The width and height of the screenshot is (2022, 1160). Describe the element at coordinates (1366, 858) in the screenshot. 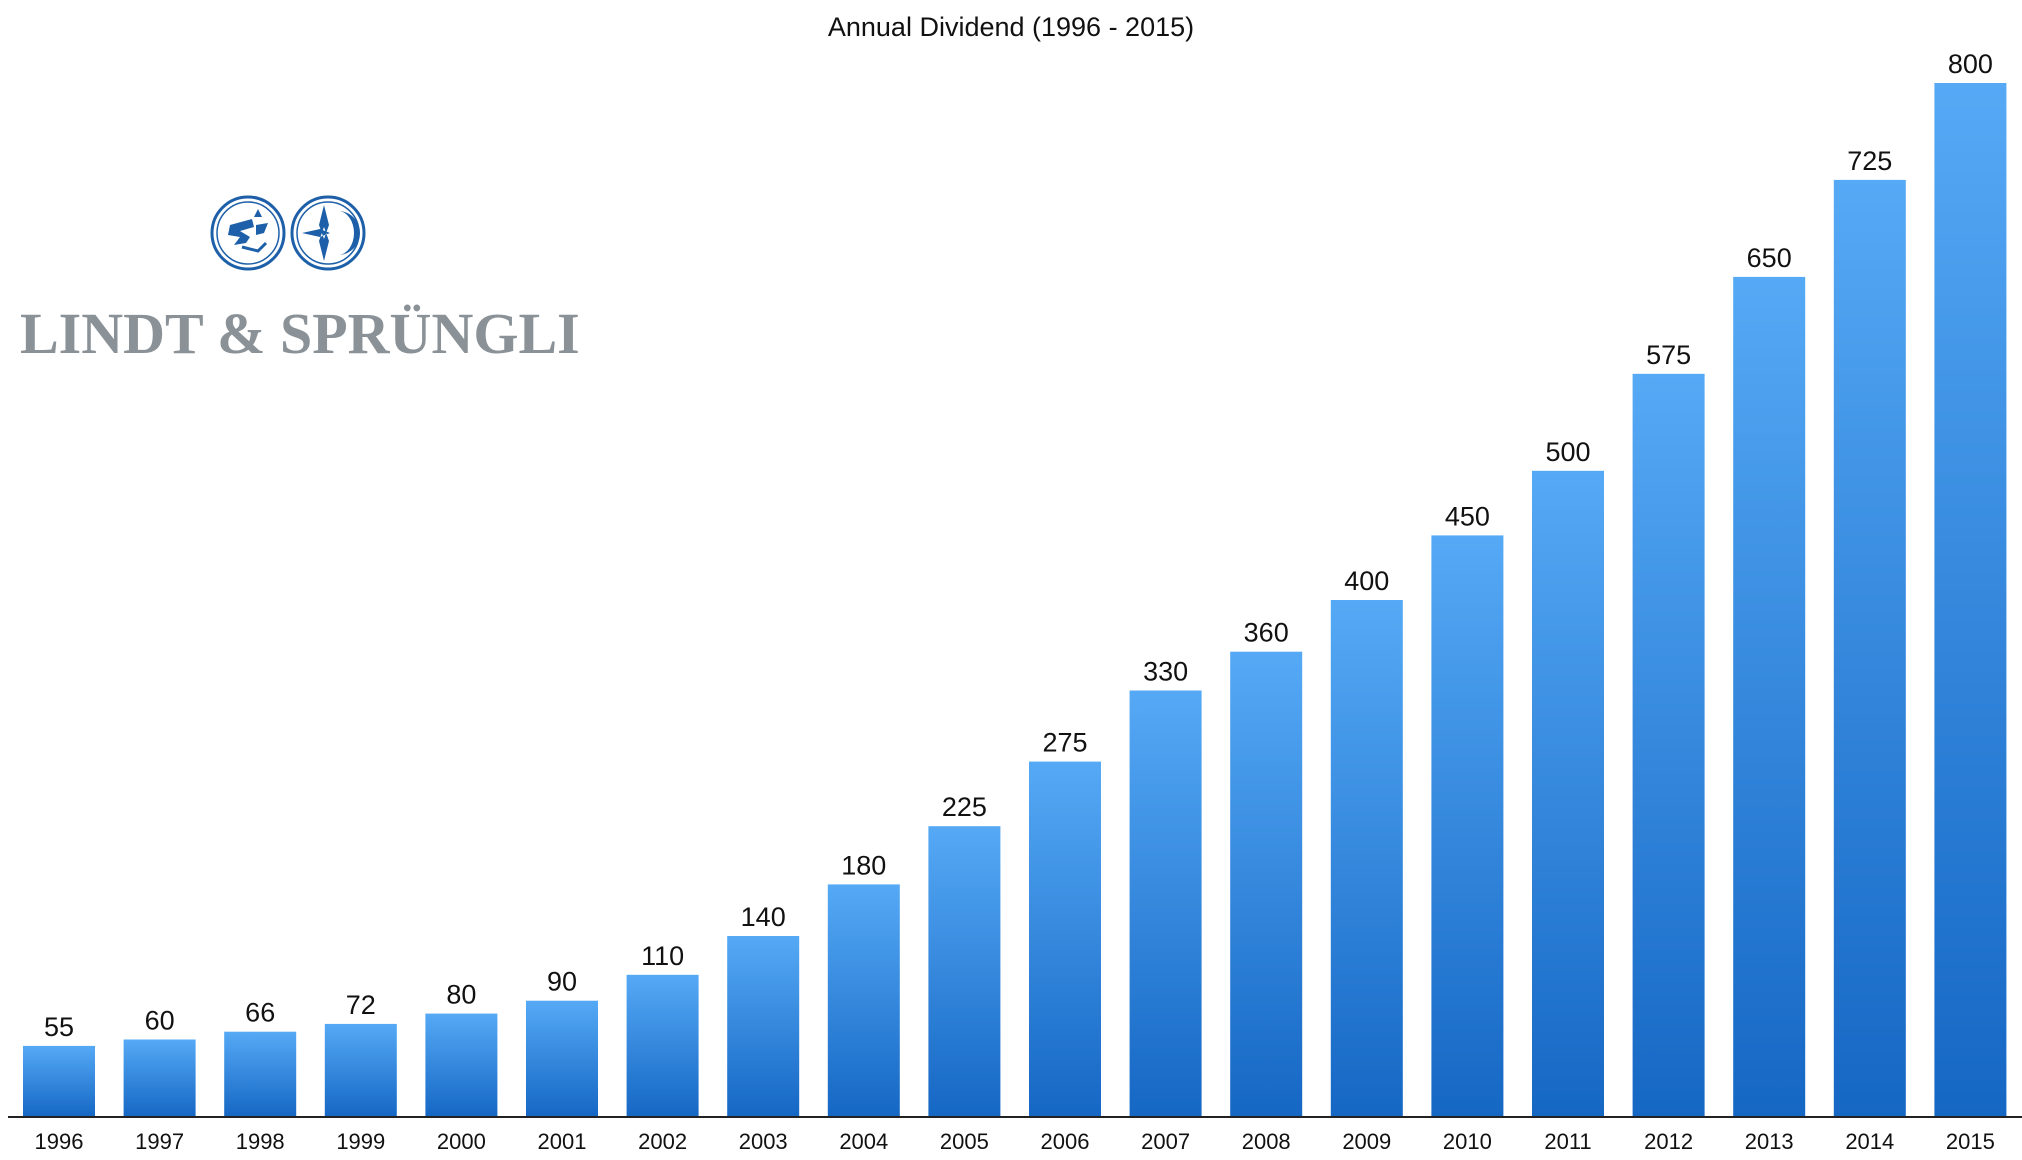

I see `bar-2009` at that location.